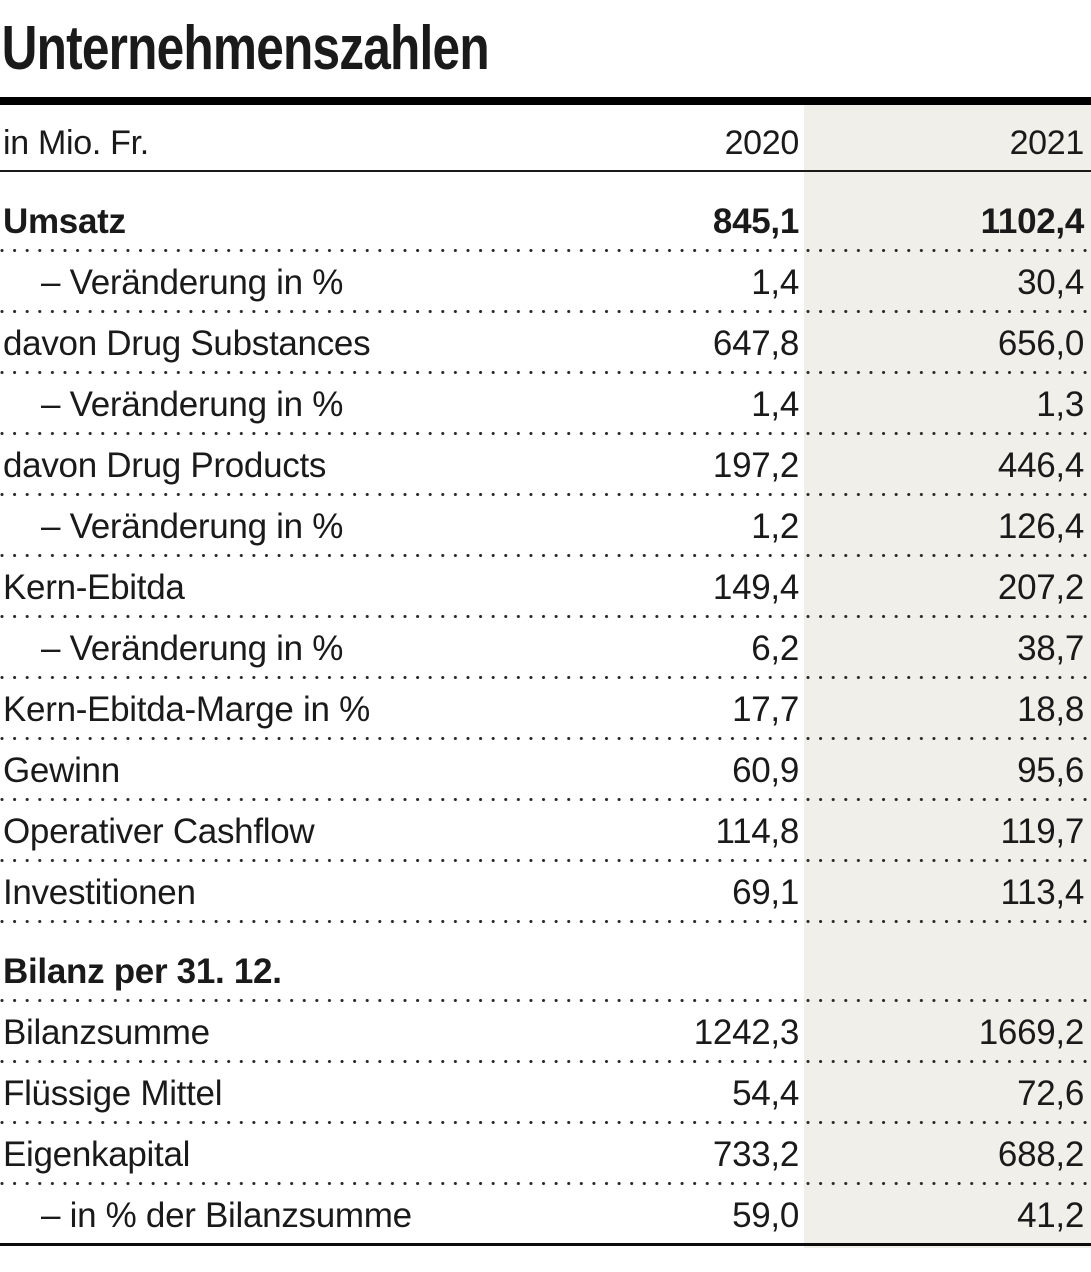 This screenshot has height=1272, width=1091. Describe the element at coordinates (94, 587) in the screenshot. I see `row-label: Kern-Ebitda` at that location.